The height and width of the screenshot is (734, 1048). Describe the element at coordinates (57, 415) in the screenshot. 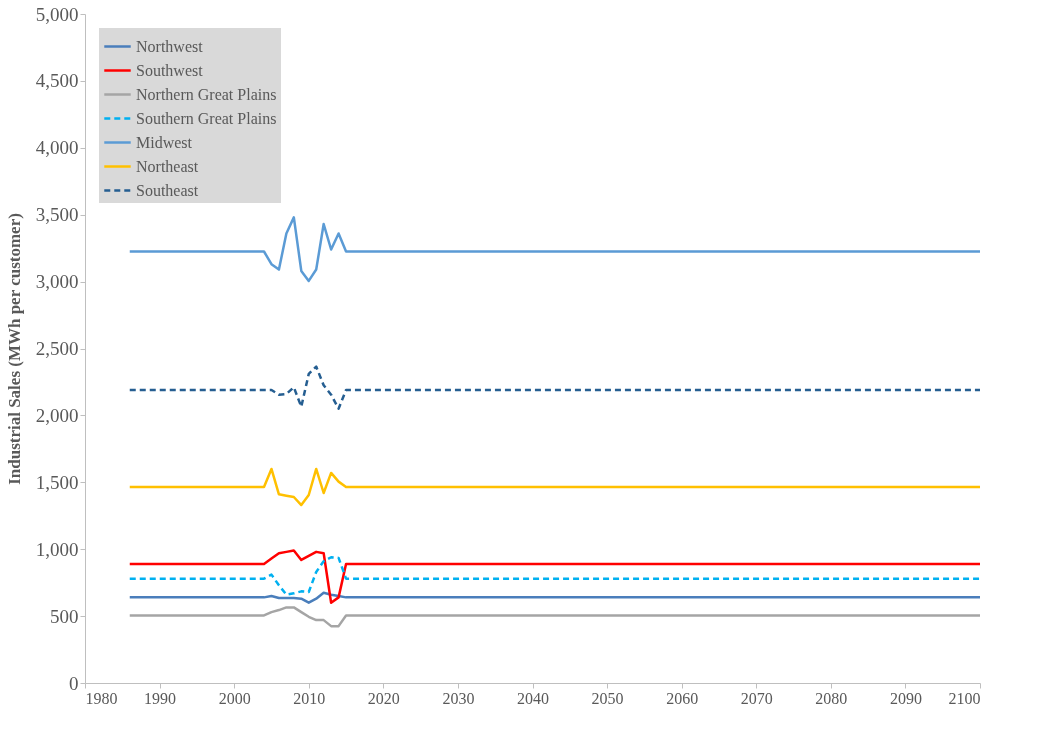

I see `y-tick-label: 2,000` at that location.